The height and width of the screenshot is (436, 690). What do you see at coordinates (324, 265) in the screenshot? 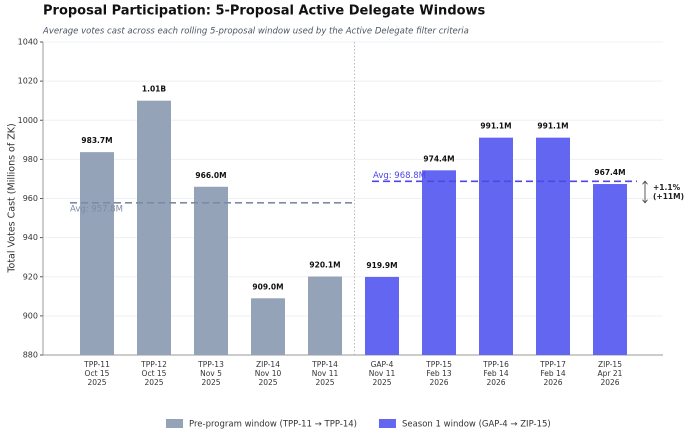
I see `value-label: 920.1M` at bounding box center [324, 265].